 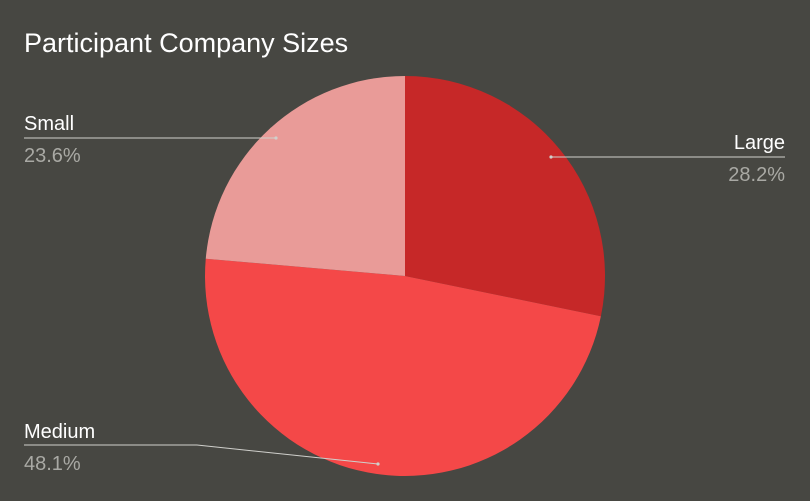 What do you see at coordinates (505, 196) in the screenshot?
I see `pie-slice-large` at bounding box center [505, 196].